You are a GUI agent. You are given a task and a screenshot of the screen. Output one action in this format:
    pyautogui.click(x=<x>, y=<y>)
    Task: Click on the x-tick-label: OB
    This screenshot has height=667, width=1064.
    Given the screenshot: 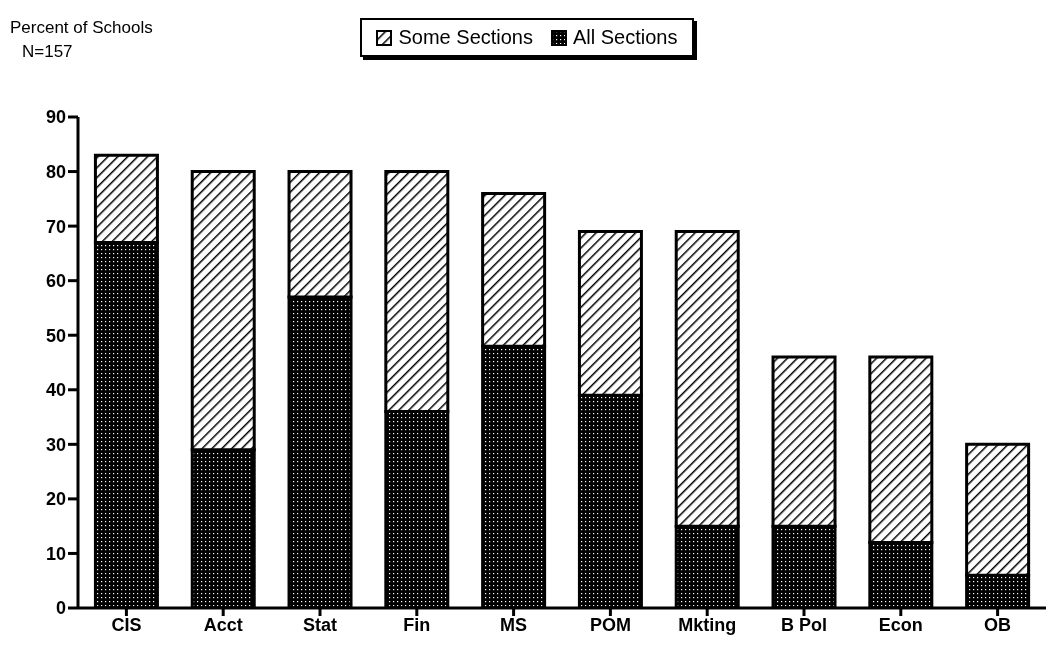 What is the action you would take?
    pyautogui.click(x=998, y=624)
    